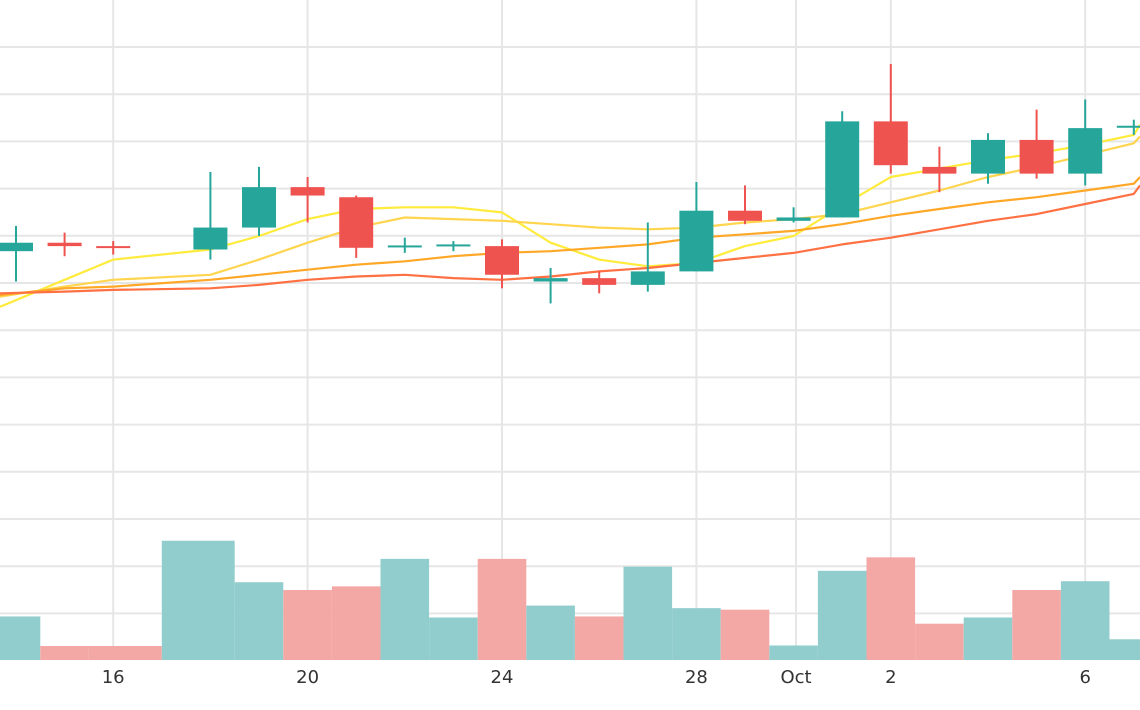 This screenshot has height=710, width=1140. What do you see at coordinates (307, 677) in the screenshot?
I see `x-tick-label: 20` at bounding box center [307, 677].